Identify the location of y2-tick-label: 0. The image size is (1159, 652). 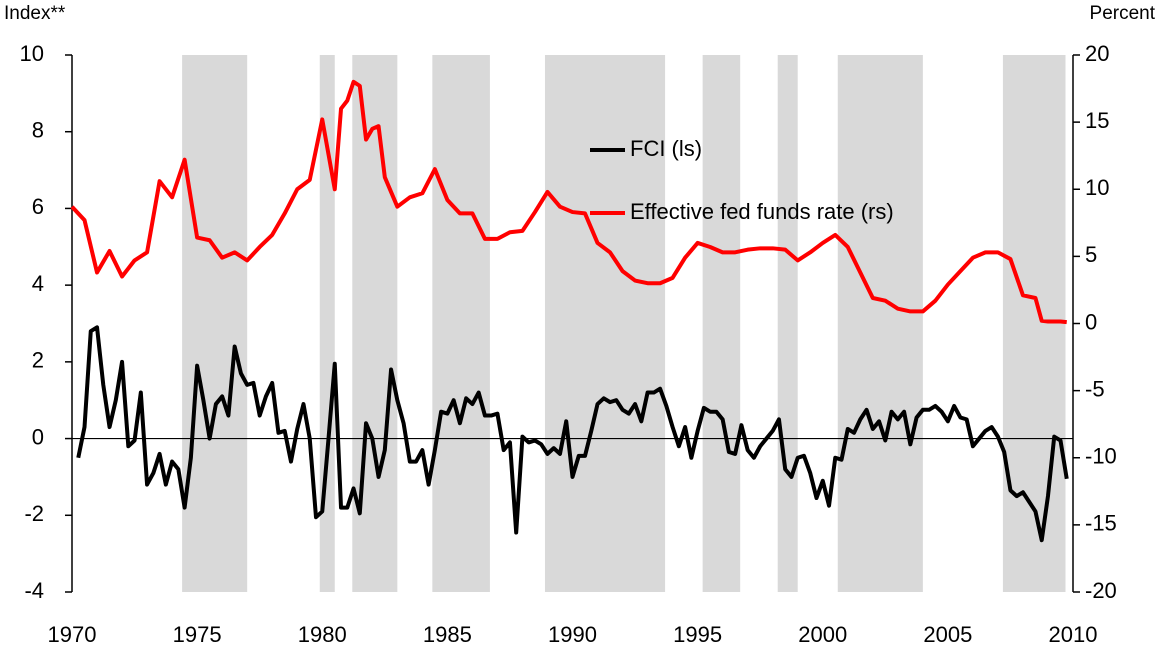
(1091, 321).